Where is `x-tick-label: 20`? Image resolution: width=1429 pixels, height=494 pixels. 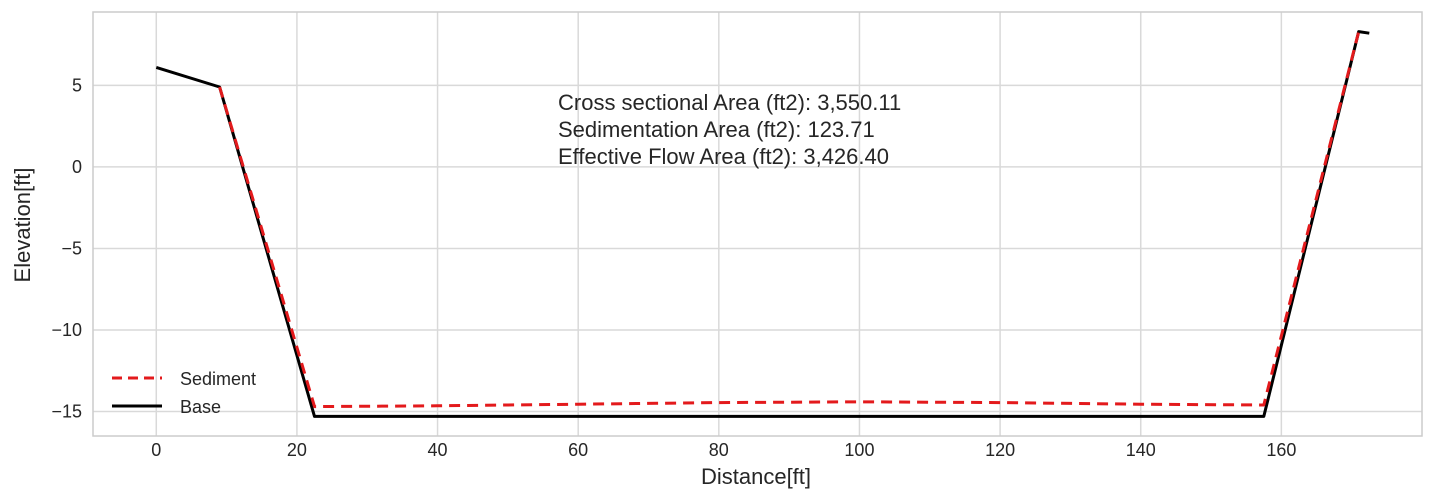
x-tick-label: 20 is located at coordinates (297, 450).